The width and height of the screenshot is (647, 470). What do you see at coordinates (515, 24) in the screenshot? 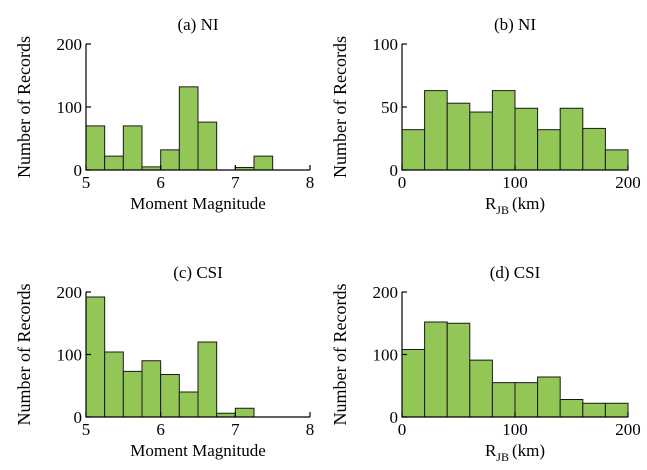
I see `chart-title: (b) NI` at bounding box center [515, 24].